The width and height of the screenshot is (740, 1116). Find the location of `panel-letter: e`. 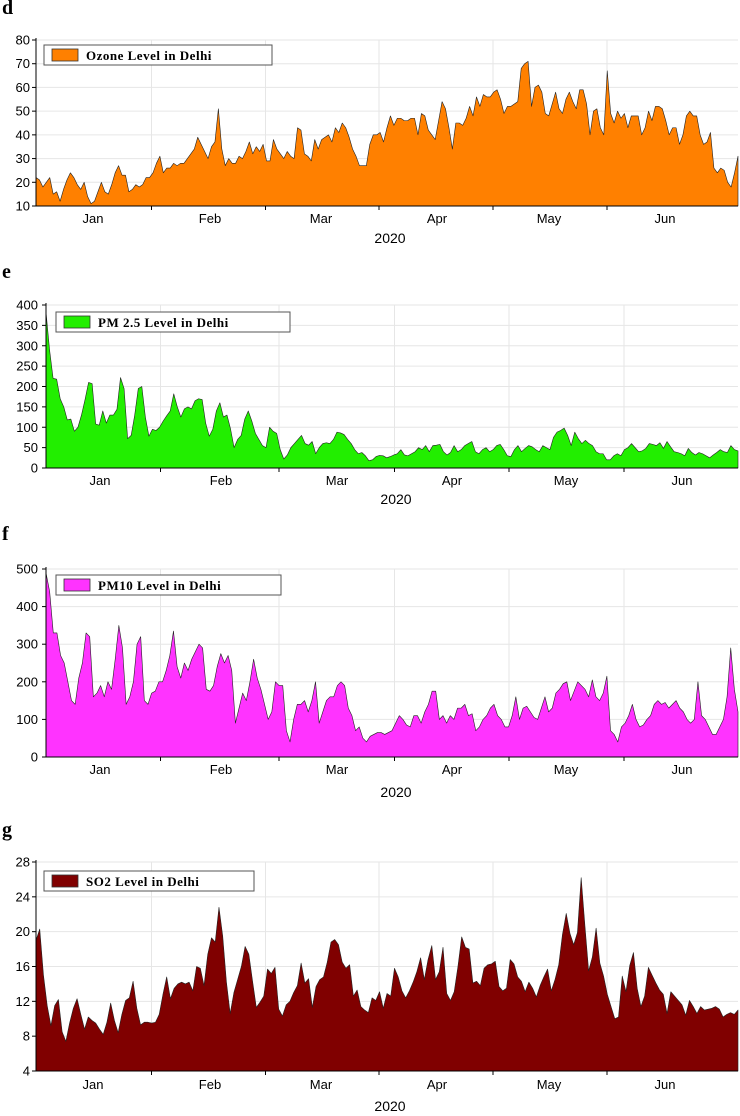

panel-letter: e is located at coordinates (6, 272).